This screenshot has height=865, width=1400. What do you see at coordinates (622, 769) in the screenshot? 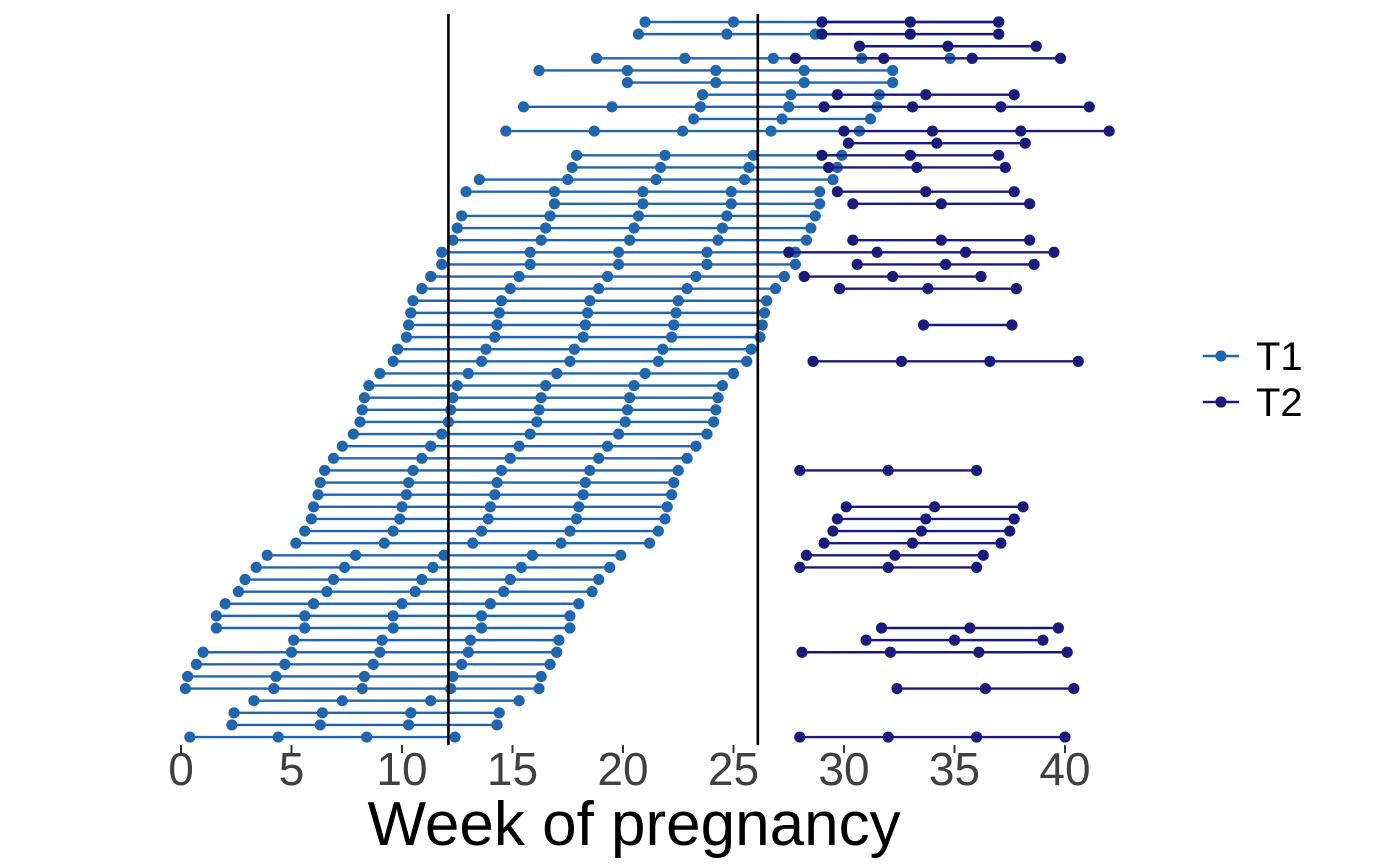
I see `x-tick-label: 20` at bounding box center [622, 769].